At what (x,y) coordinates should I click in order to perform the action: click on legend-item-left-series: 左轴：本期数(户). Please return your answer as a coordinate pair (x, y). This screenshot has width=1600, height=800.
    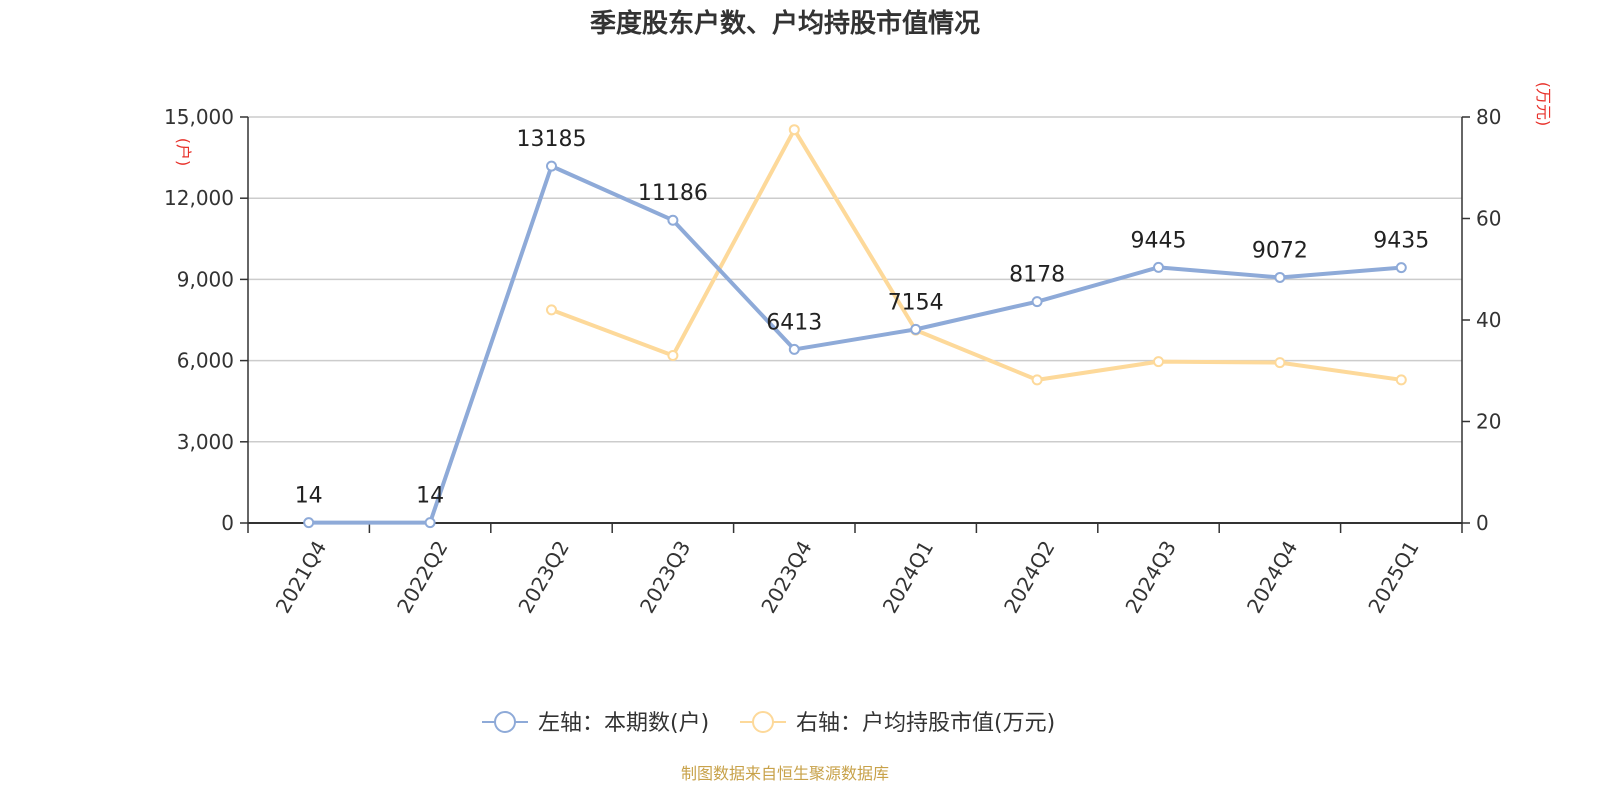
    Looking at the image, I should click on (595, 723).